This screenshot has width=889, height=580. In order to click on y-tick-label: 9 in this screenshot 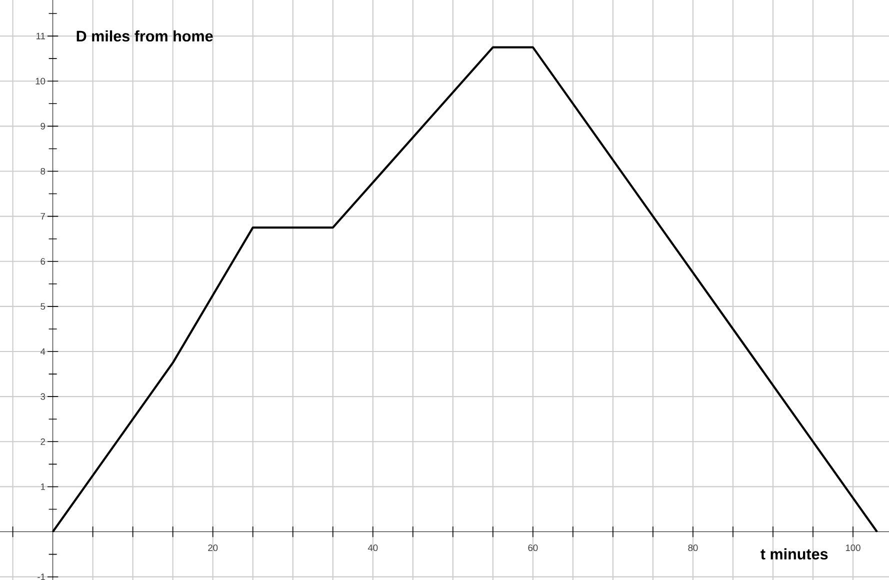, I will do `click(43, 126)`.